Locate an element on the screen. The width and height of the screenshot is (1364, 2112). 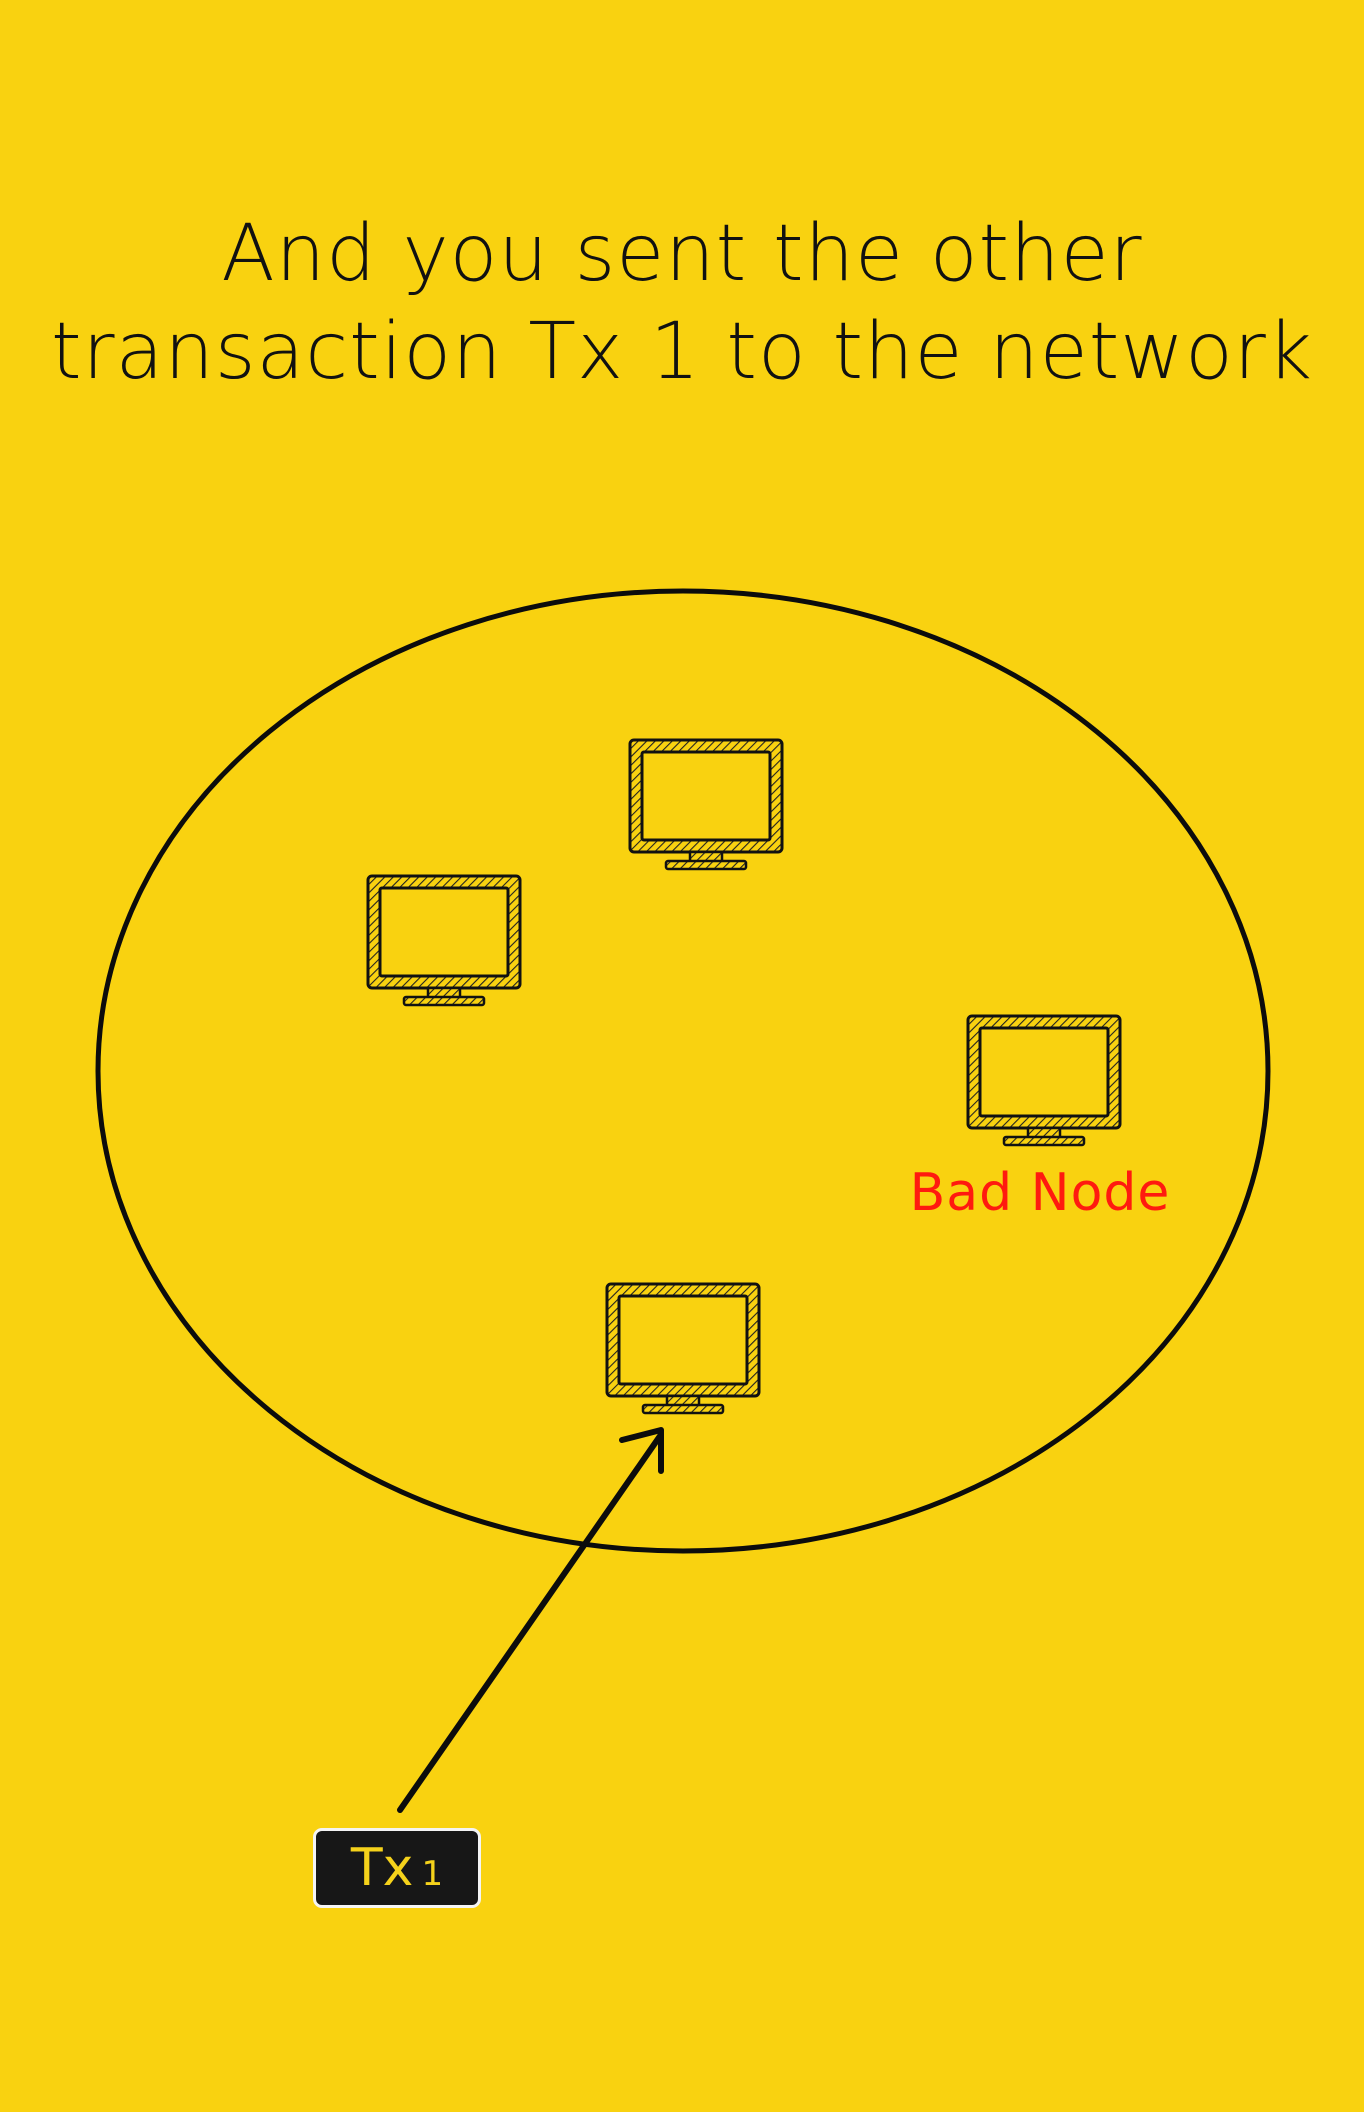
transaction-badge: Tx 1 is located at coordinates (397, 1868).